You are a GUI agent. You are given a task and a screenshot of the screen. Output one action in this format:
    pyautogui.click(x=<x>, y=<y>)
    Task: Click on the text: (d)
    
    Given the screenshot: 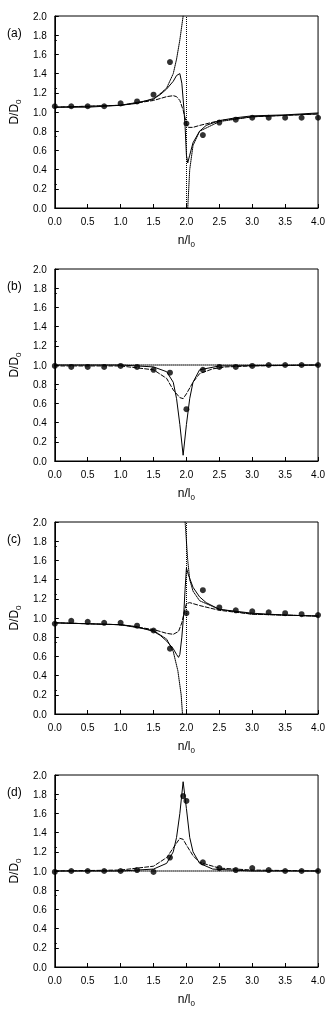 What is the action you would take?
    pyautogui.click(x=14, y=792)
    